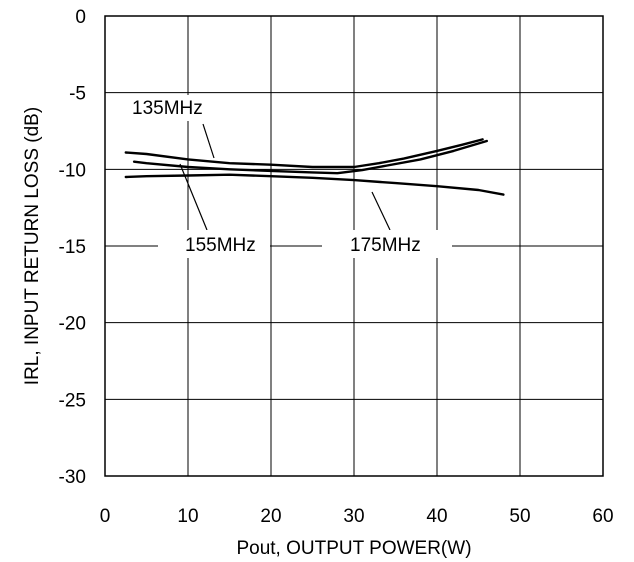  What do you see at coordinates (105, 516) in the screenshot?
I see `x-tick-label: 0` at bounding box center [105, 516].